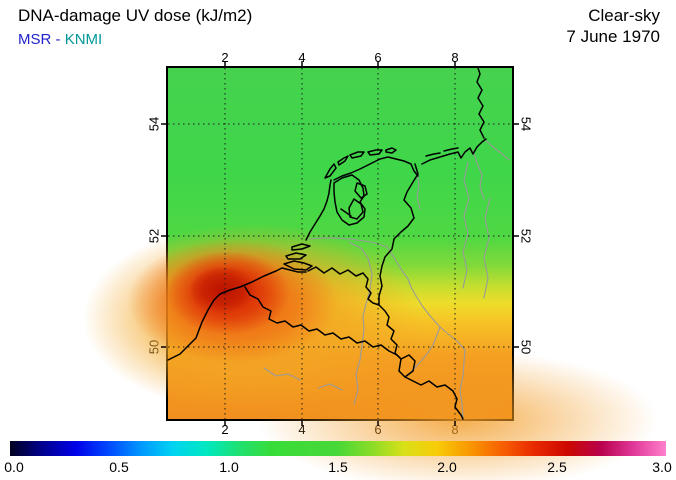  What do you see at coordinates (302, 57) in the screenshot?
I see `lon-tick-top-2: 4` at bounding box center [302, 57].